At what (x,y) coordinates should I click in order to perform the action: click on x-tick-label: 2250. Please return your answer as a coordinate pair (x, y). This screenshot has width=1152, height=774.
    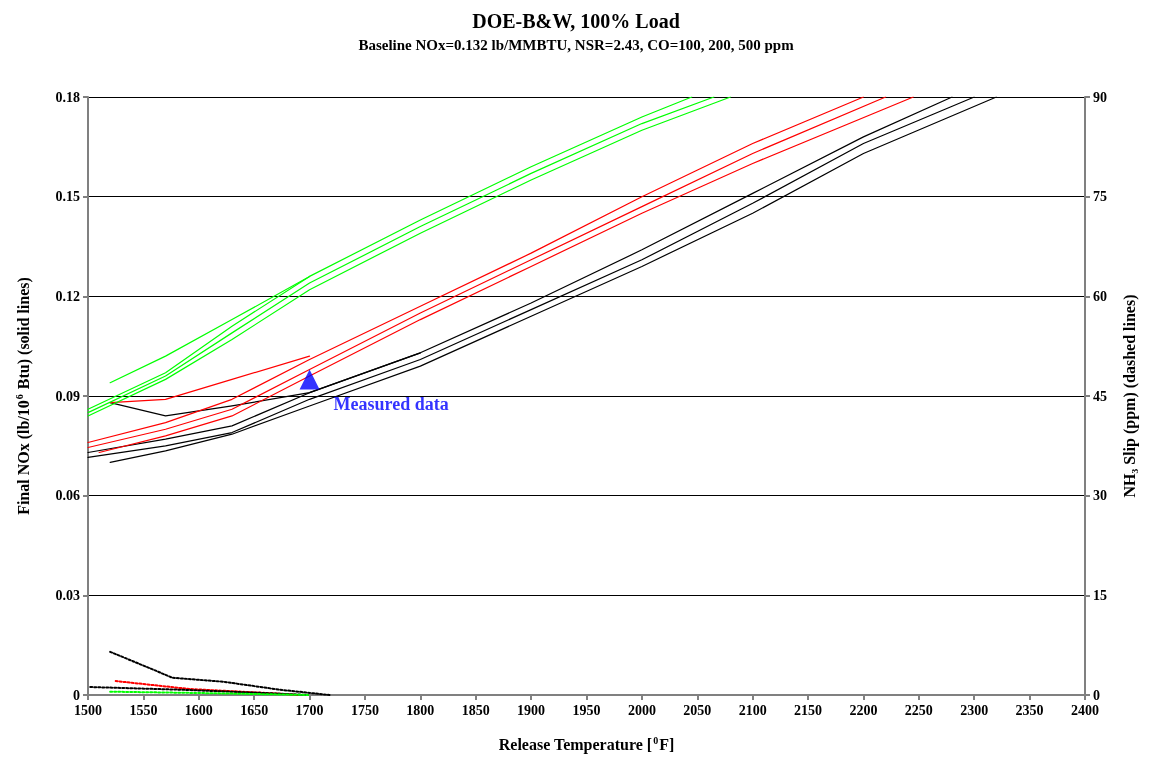
    Looking at the image, I should click on (918, 710).